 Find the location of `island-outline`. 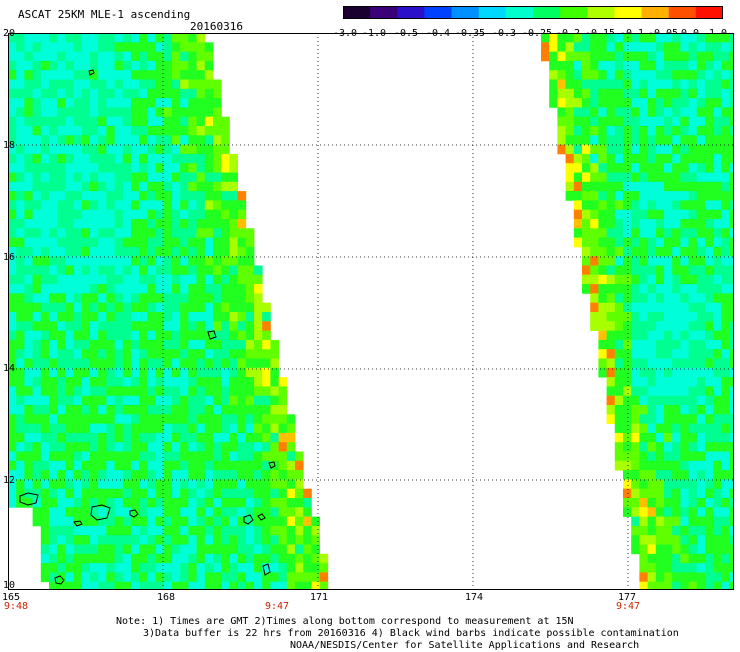

island-outline is located at coordinates (78, 523).